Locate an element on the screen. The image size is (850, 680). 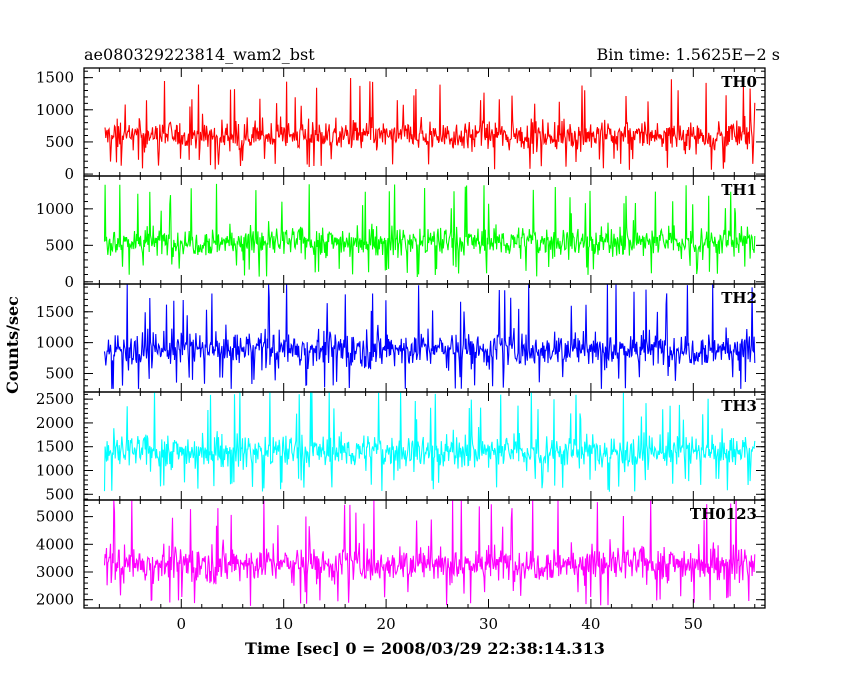
panel-th0: 0 500 1000 1500 TH0 is located at coordinates (401, 125).